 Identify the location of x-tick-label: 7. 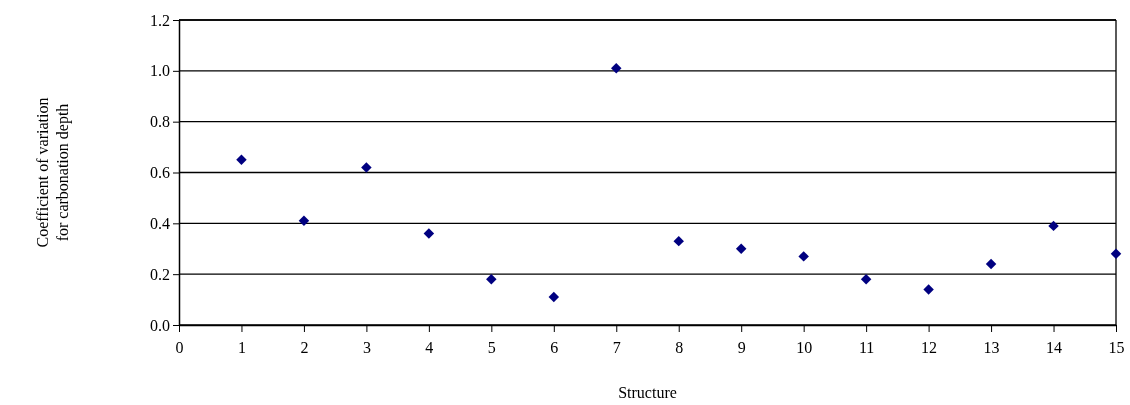
(616, 347).